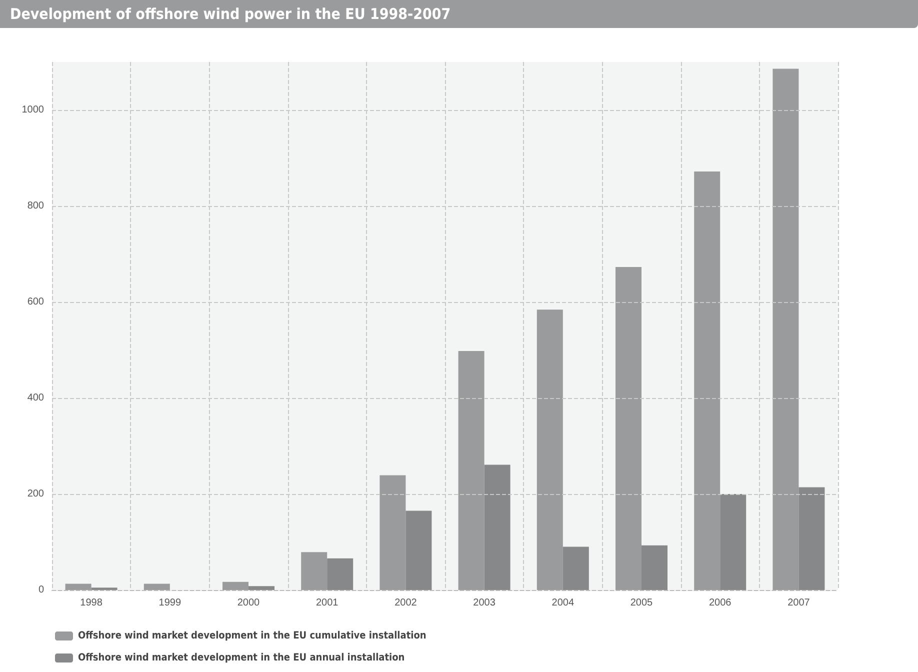 The height and width of the screenshot is (672, 918). Describe the element at coordinates (459, 14) in the screenshot. I see `chart-title: Development of offshore wind power in the EU 1998-2007` at that location.